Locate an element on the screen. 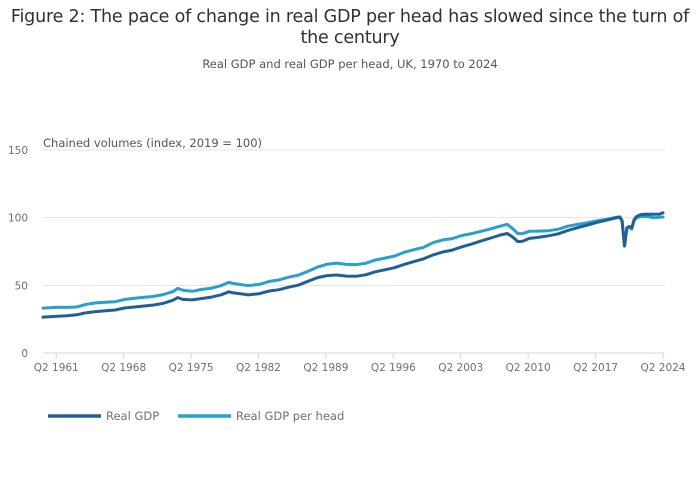  legend-item-real-gdp: Real GDP is located at coordinates (103, 416).